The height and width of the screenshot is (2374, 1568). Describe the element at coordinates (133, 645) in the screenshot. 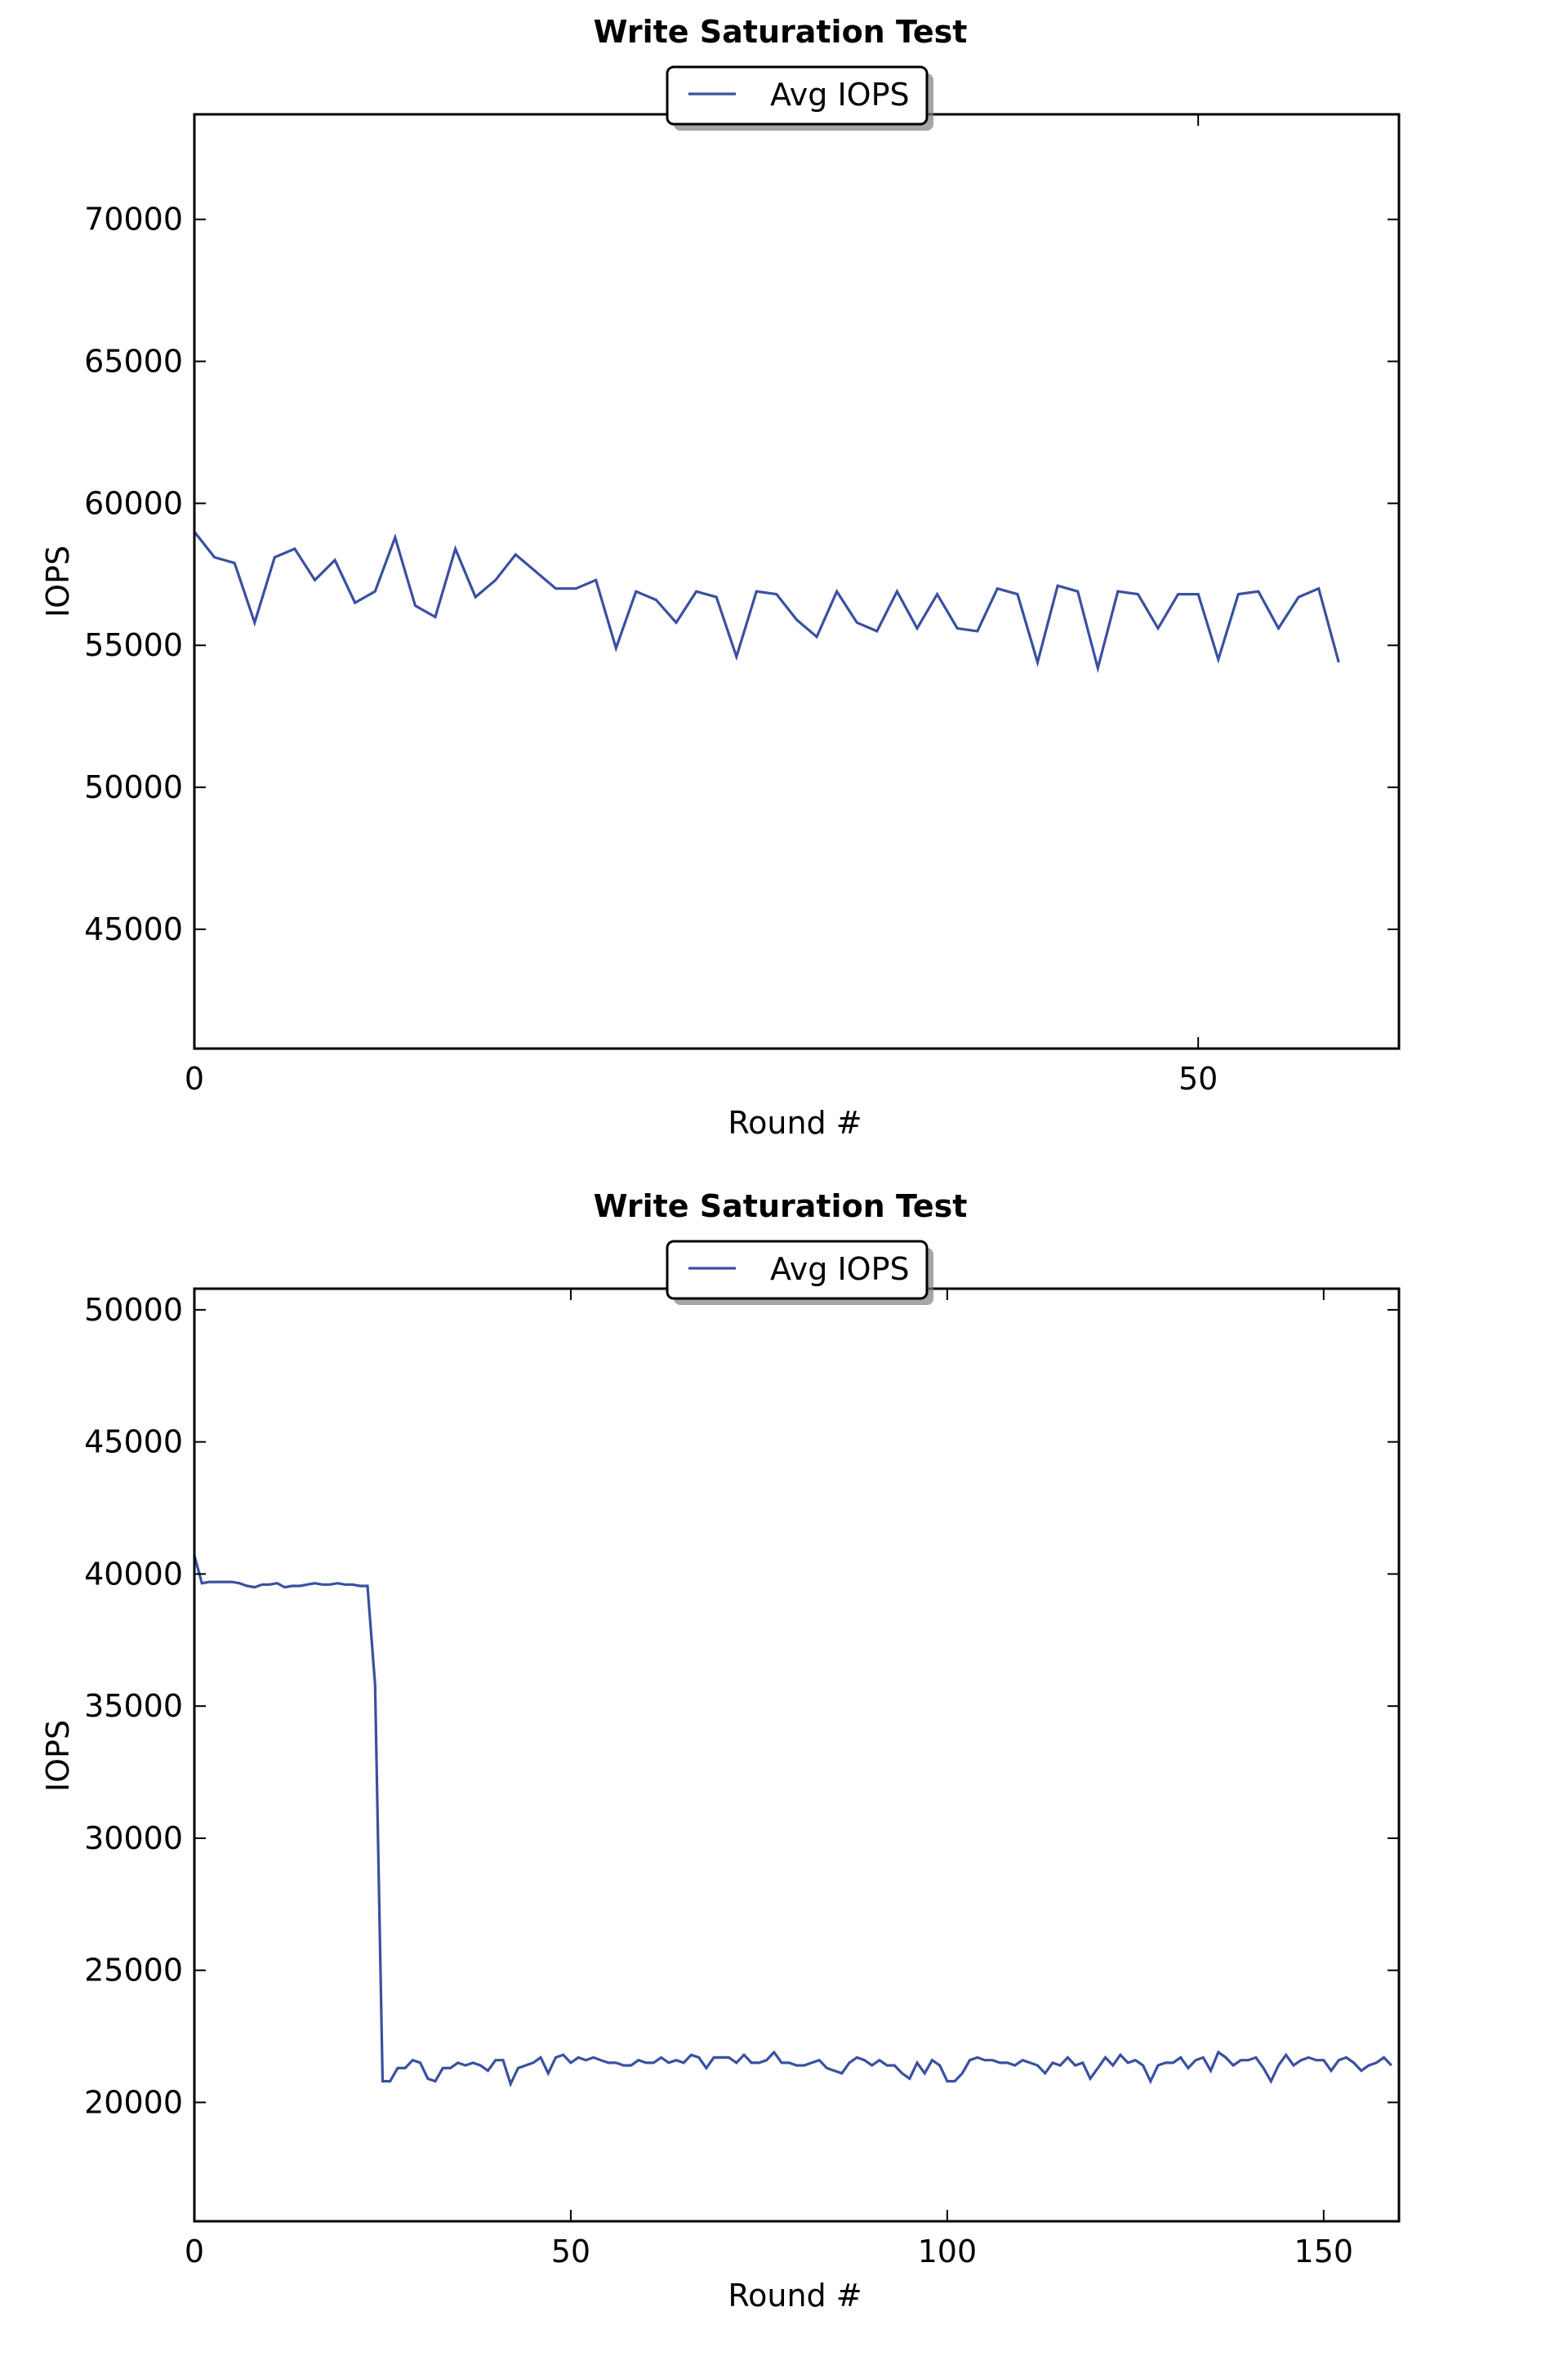

I see `y-tick-label: 55000` at that location.